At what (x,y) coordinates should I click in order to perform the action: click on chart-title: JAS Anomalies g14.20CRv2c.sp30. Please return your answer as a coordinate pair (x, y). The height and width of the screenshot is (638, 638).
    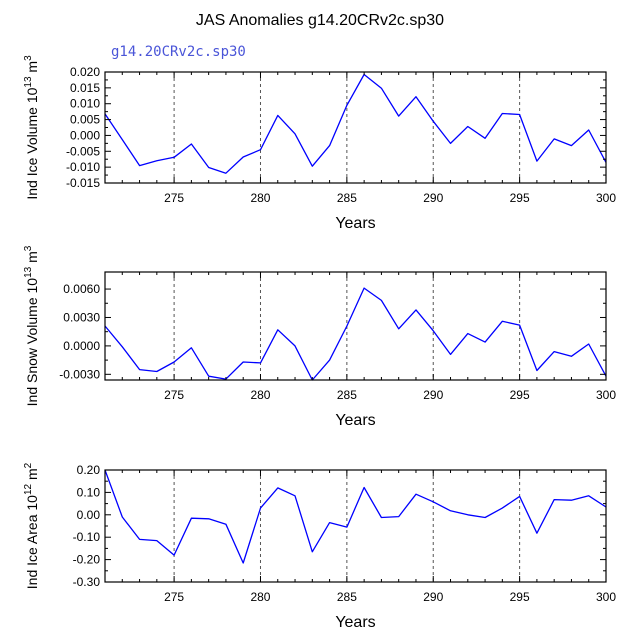
    Looking at the image, I should click on (320, 20).